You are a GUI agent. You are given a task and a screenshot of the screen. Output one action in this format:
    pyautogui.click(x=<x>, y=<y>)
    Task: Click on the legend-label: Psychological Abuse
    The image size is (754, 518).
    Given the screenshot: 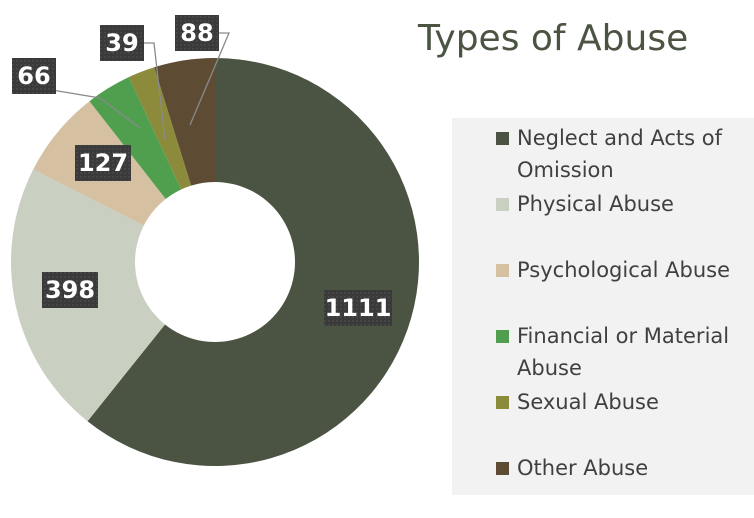 What is the action you would take?
    pyautogui.click(x=624, y=270)
    